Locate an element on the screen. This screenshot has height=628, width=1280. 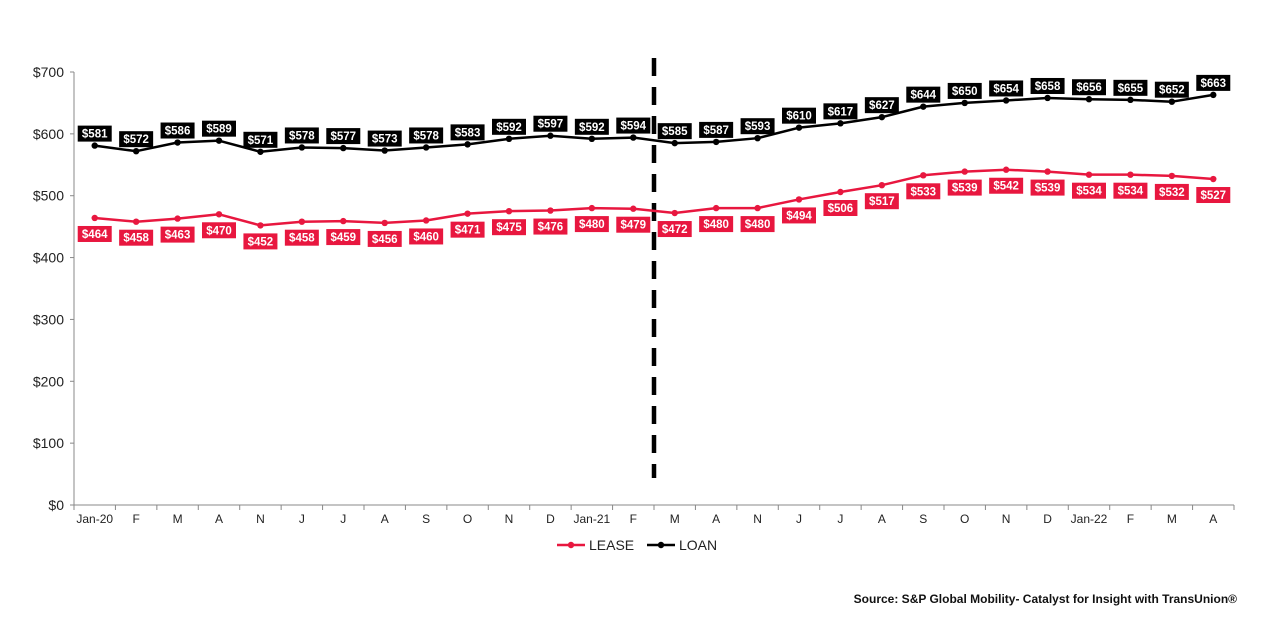
x-tick-label: D is located at coordinates (550, 519).